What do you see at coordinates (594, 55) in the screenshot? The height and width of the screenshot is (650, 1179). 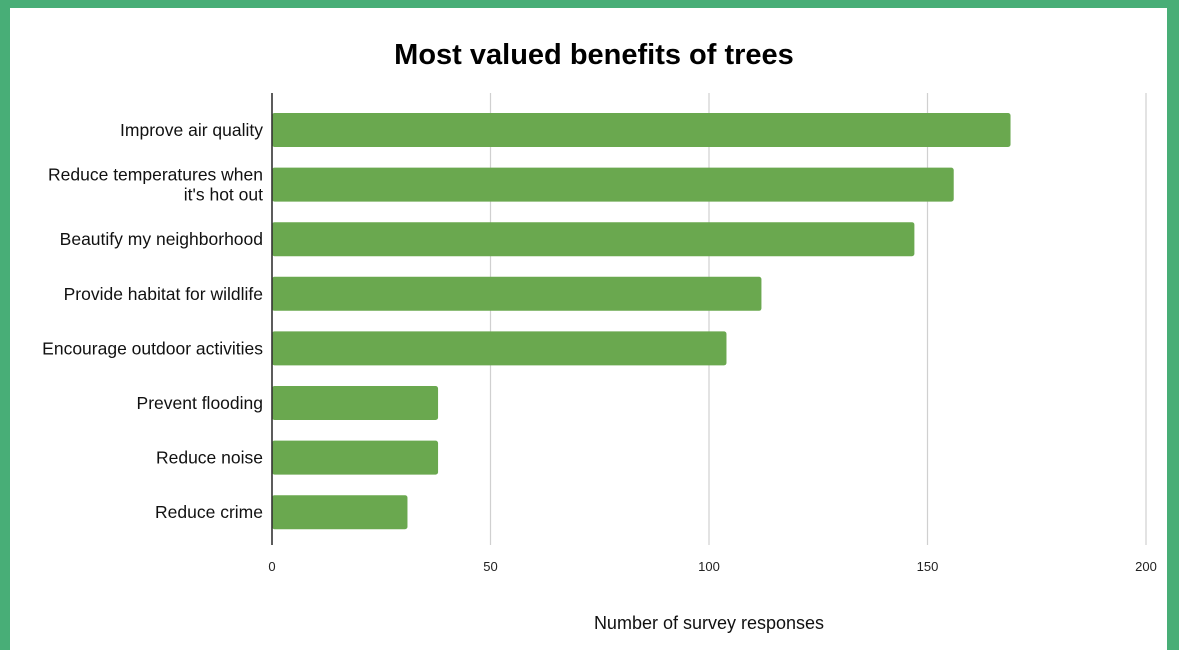 I see `chart-title: Most valued benefits of trees` at bounding box center [594, 55].